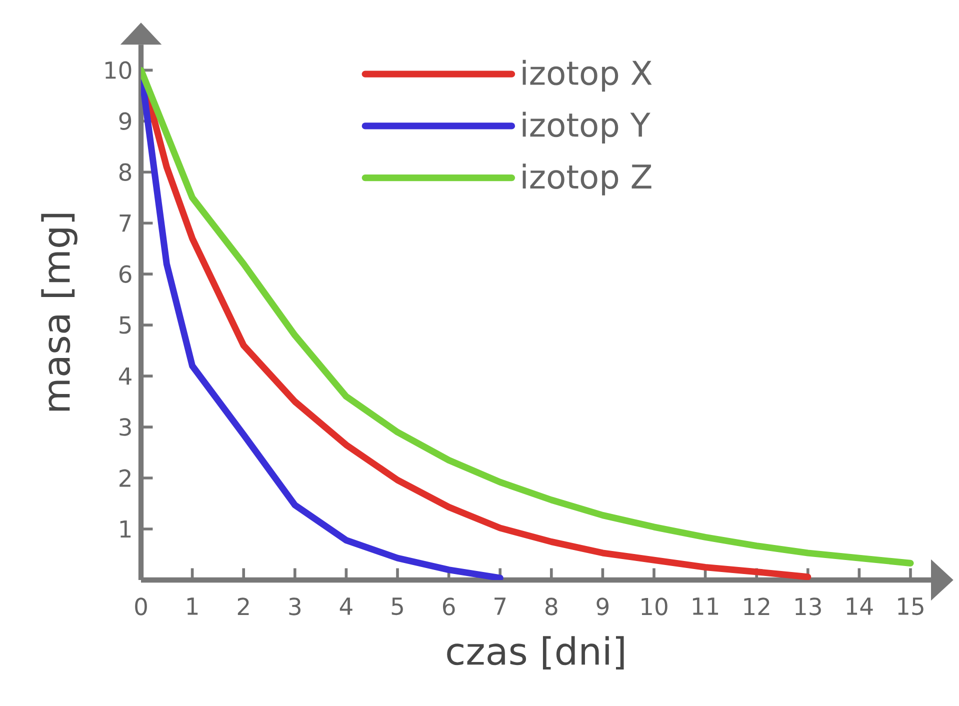 This screenshot has height=706, width=959. What do you see at coordinates (192, 606) in the screenshot?
I see `x-tick-label: 1` at bounding box center [192, 606].